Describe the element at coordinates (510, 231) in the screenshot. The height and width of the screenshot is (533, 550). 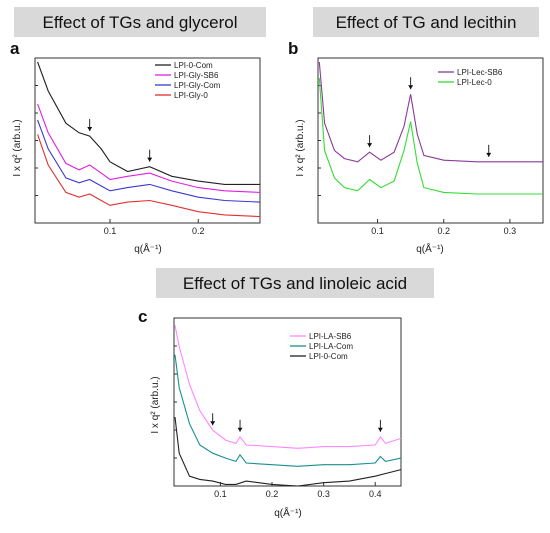
I see `panel-b-xtick-label: 0.3` at that location.